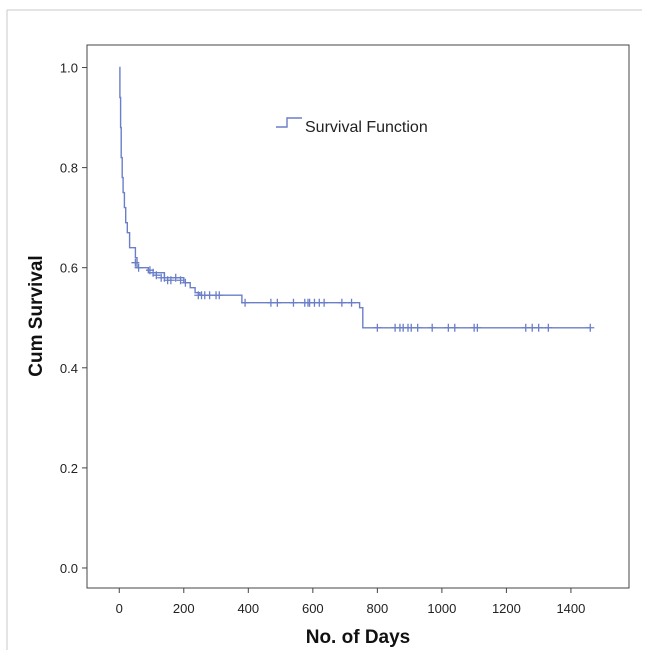  What do you see at coordinates (184, 608) in the screenshot?
I see `x-tick-label: 200` at bounding box center [184, 608].